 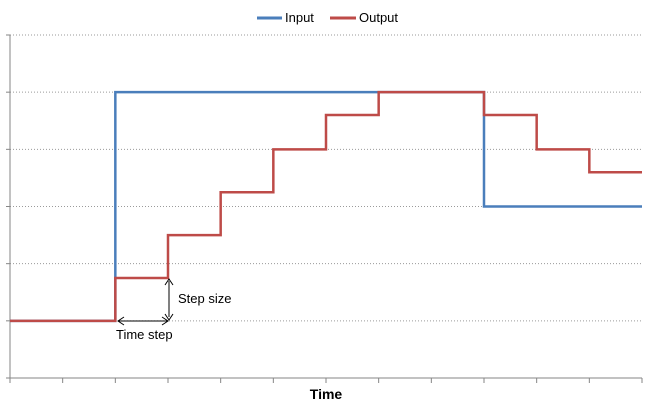 I want to click on step-size-annotation: Step size, so click(x=197, y=299).